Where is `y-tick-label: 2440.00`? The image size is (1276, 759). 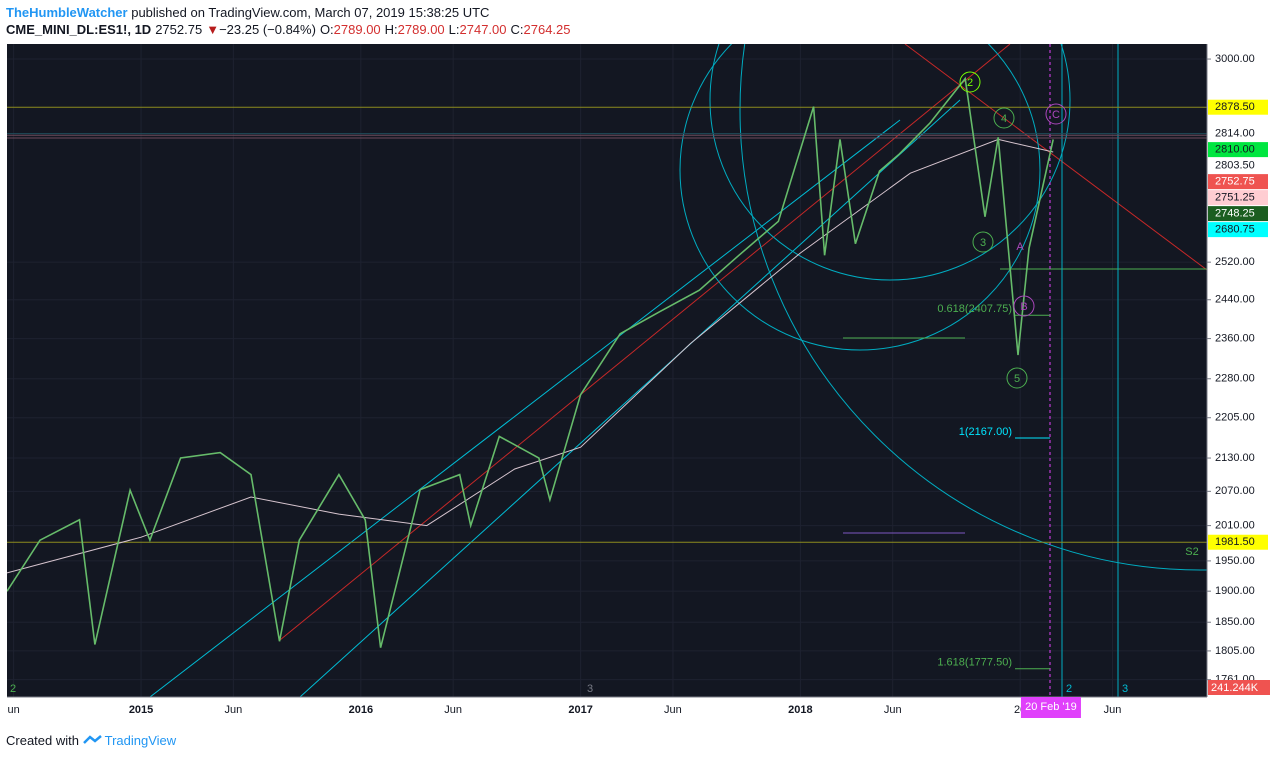
y-tick-label: 2440.00 is located at coordinates (1235, 300).